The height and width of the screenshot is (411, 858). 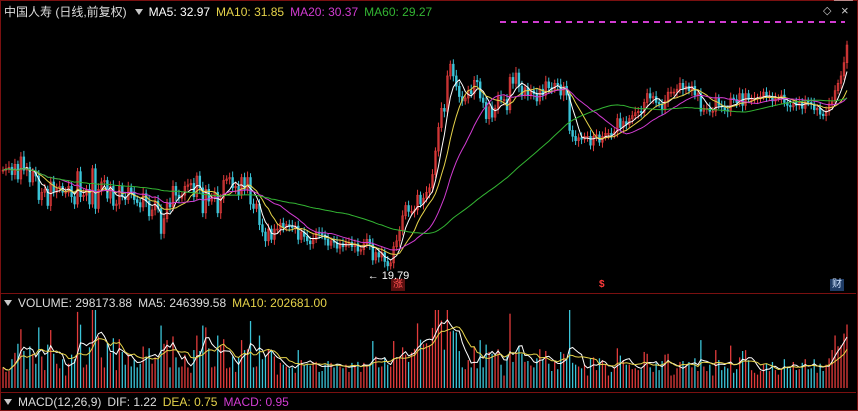 I want to click on stock-title: 中国人寿 (日线,前复权), so click(x=65, y=12).